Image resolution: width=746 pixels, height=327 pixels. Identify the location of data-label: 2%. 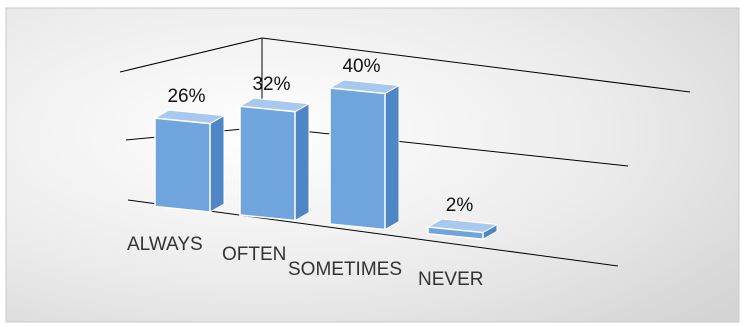
(460, 205).